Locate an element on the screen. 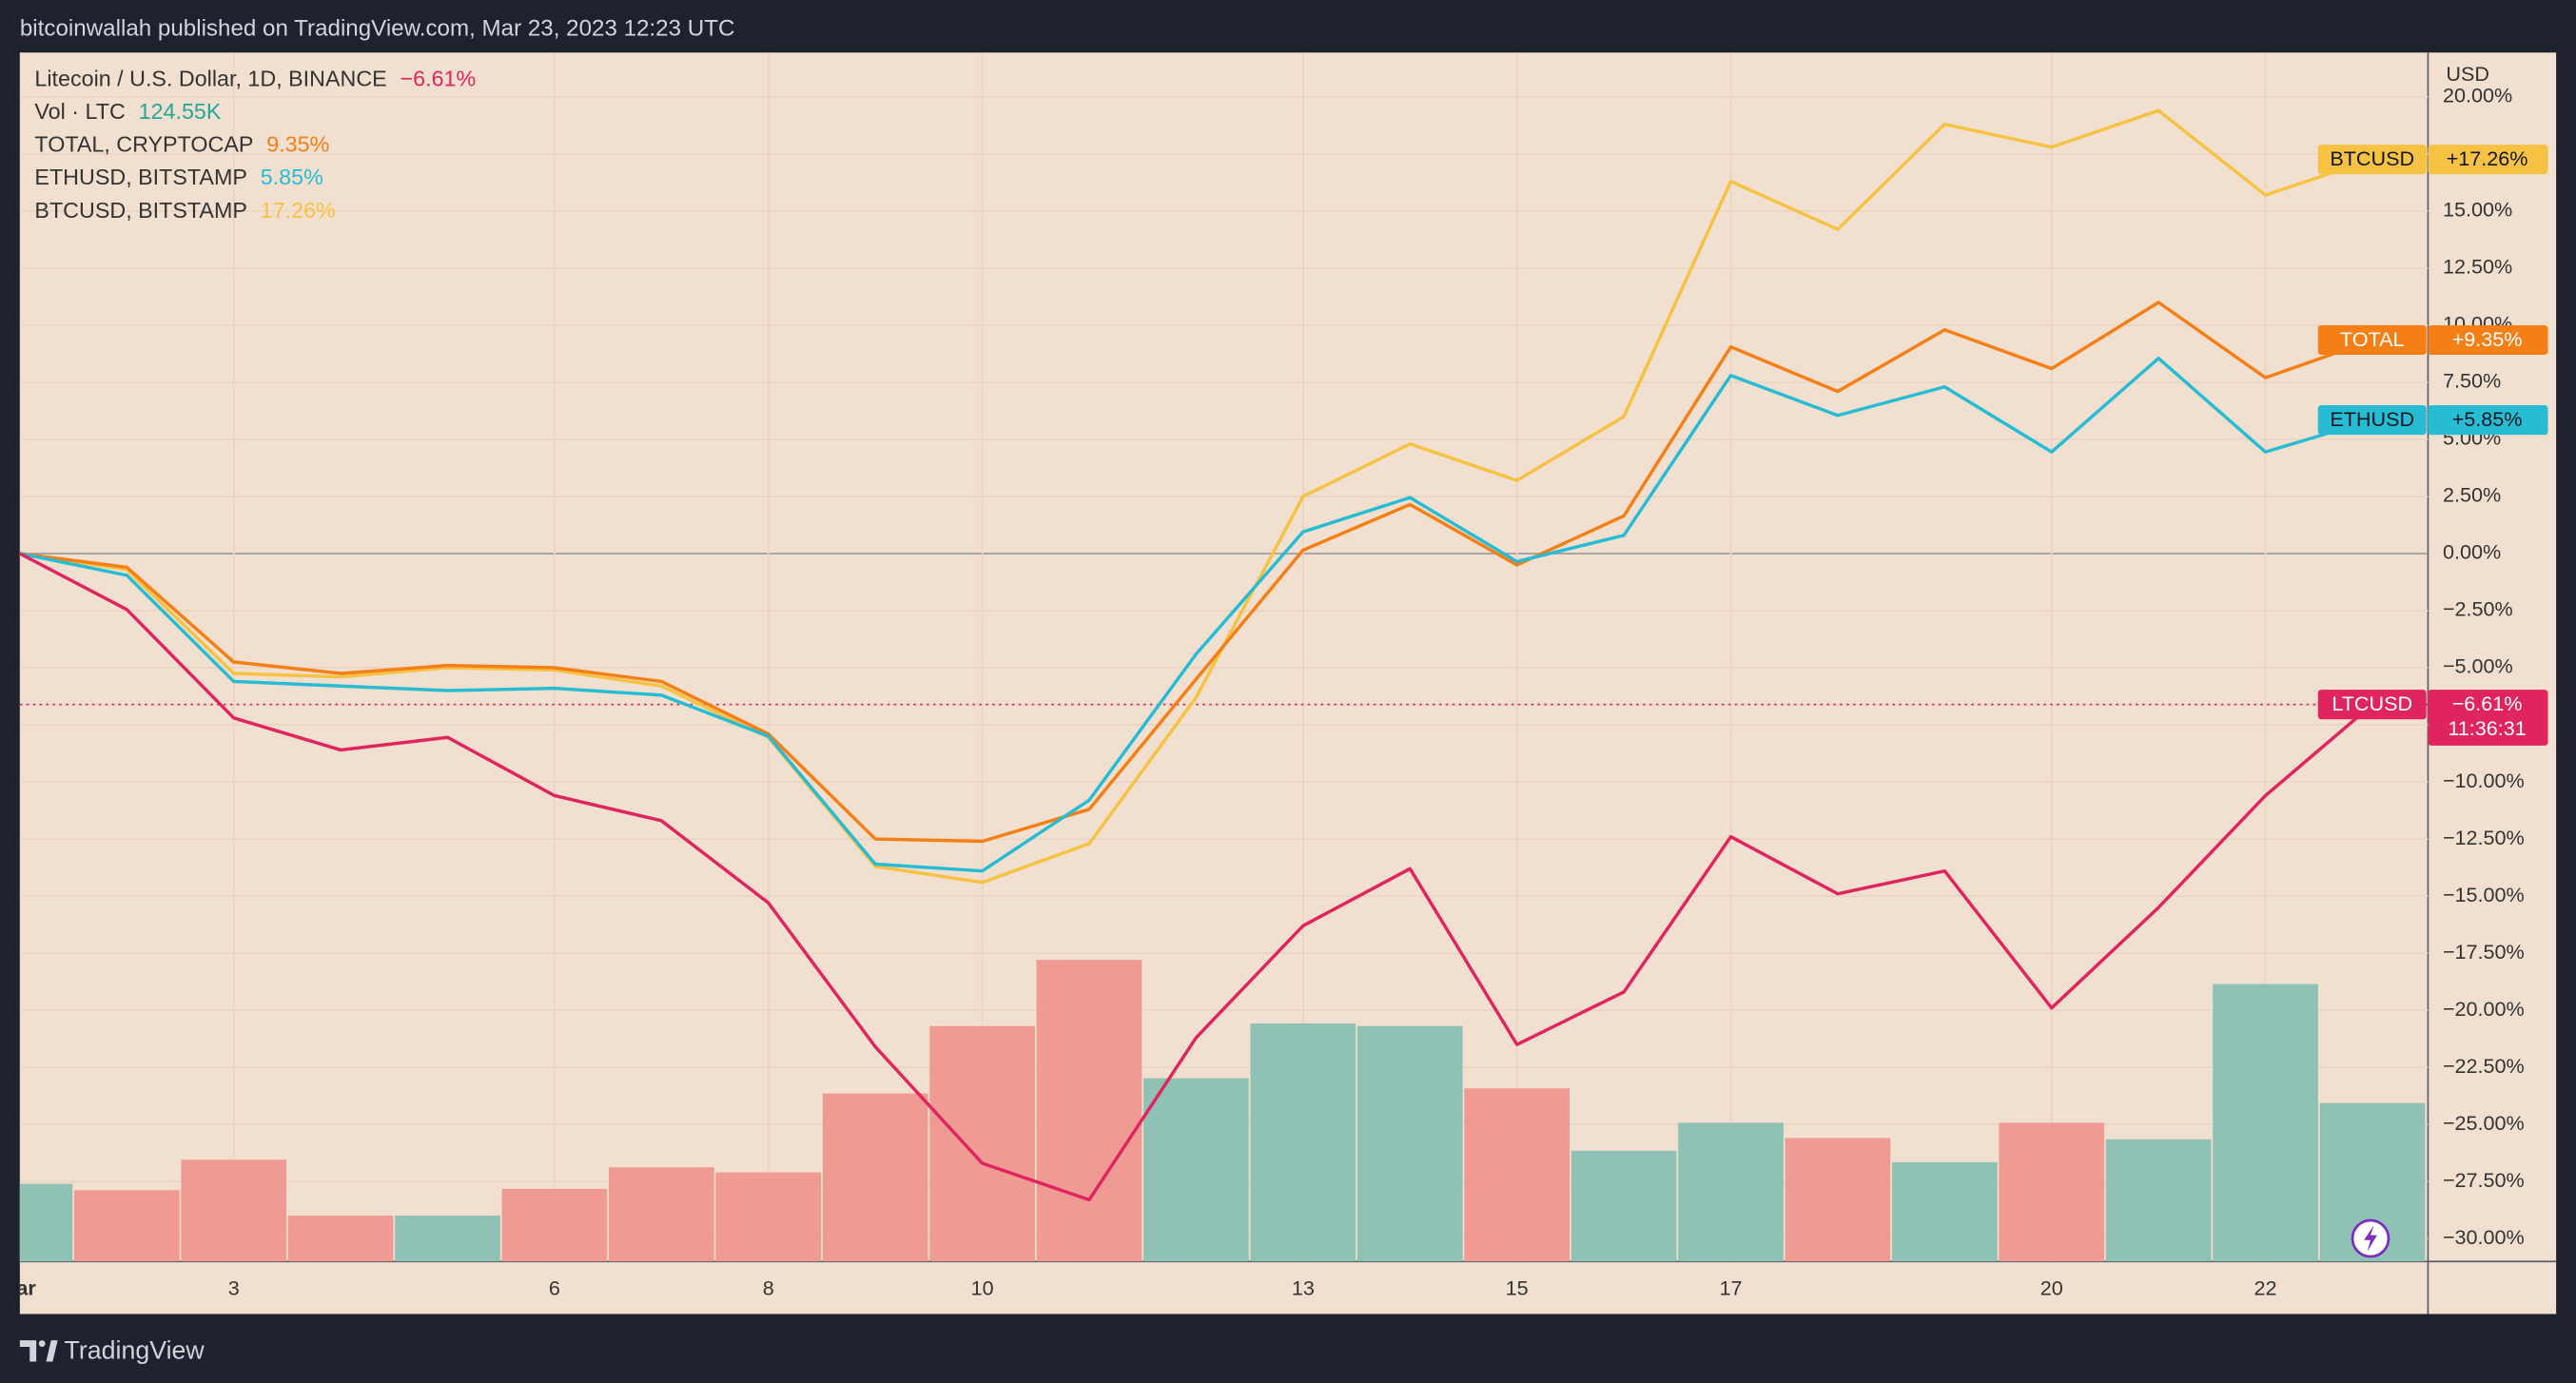 This screenshot has width=2576, height=1383. legend-name: TOTAL, CRYPTOCAP is located at coordinates (143, 144).